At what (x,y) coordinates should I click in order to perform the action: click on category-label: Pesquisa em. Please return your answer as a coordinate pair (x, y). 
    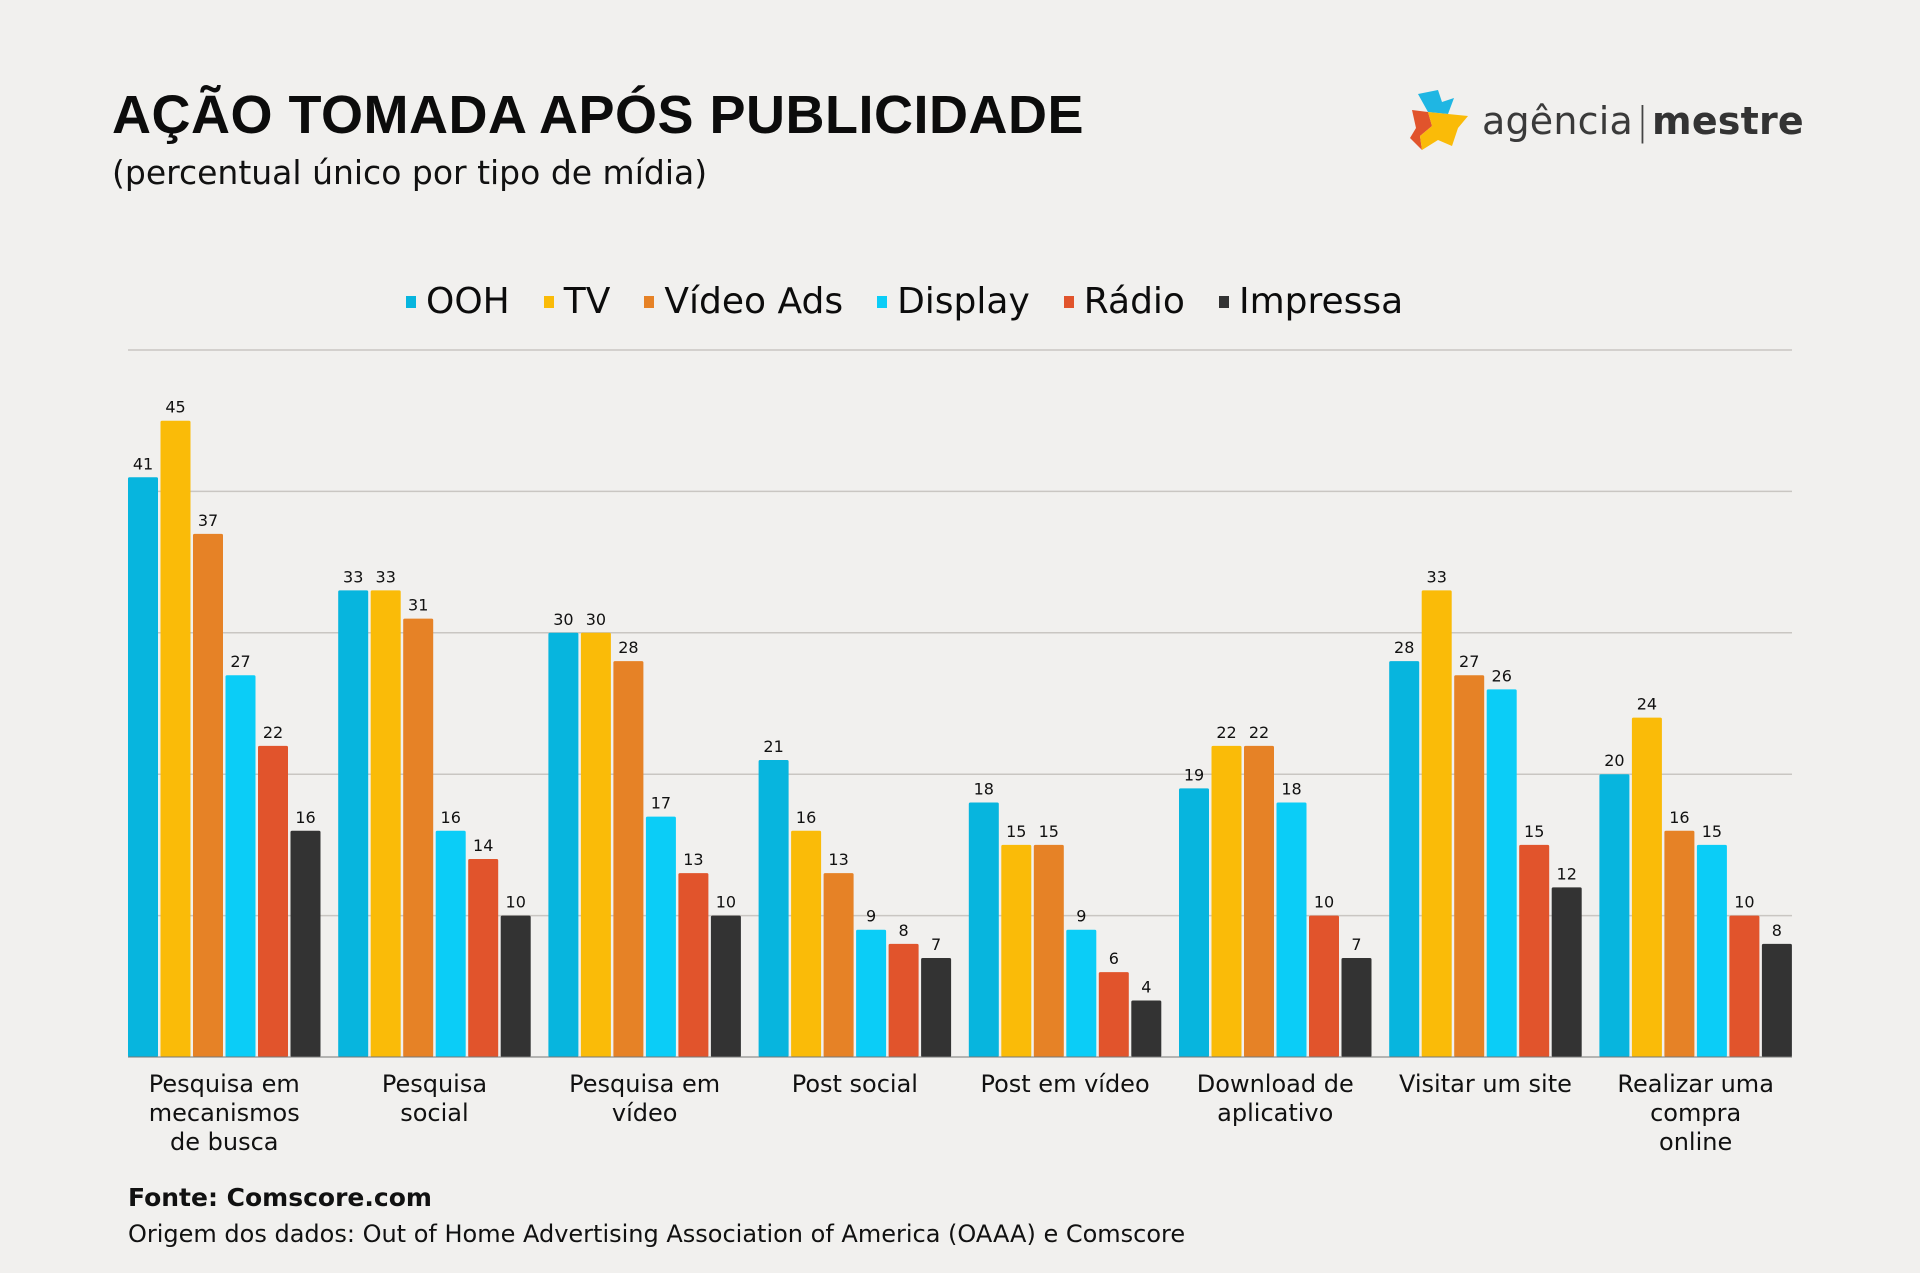
    Looking at the image, I should click on (224, 1084).